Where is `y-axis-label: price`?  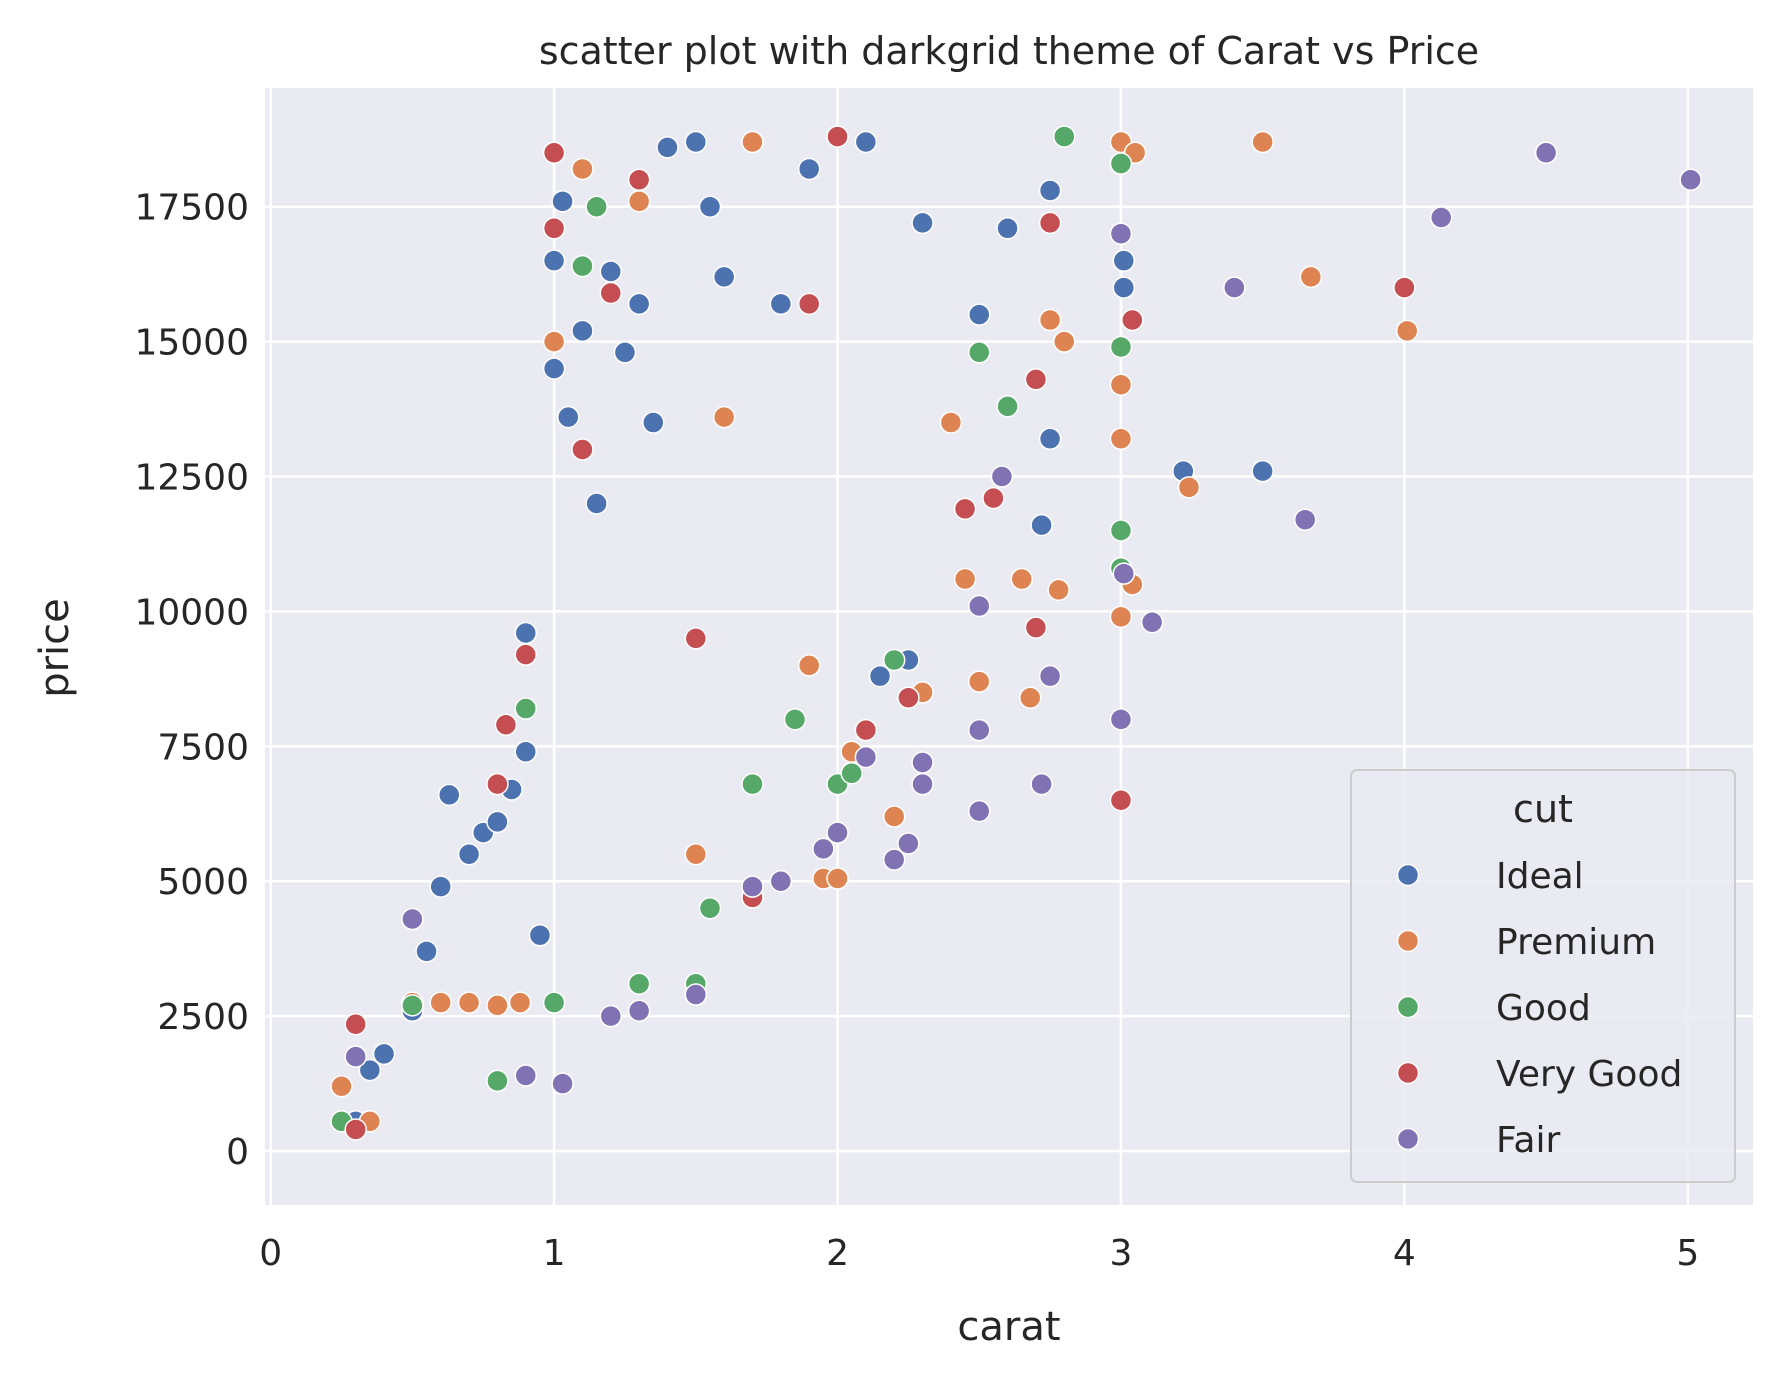 y-axis-label: price is located at coordinates (55, 648).